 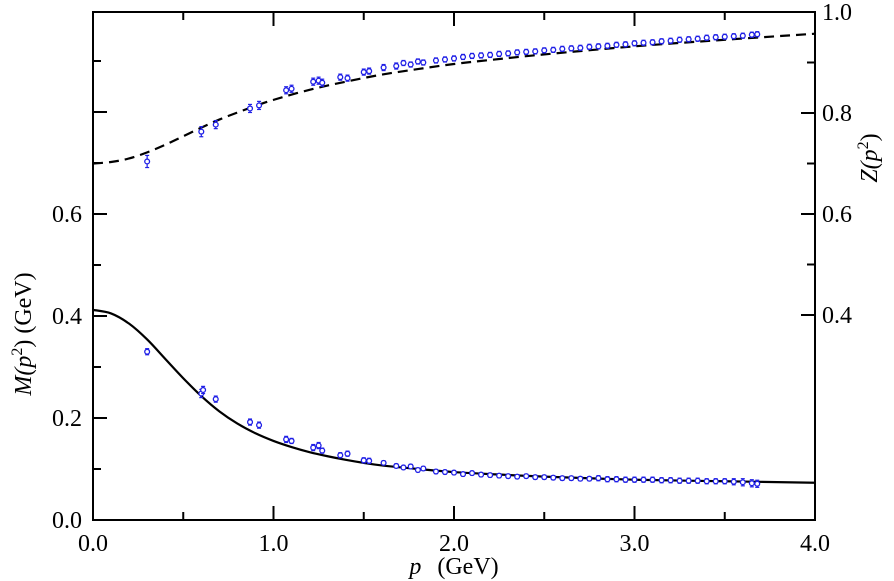 I want to click on y-left-axis-post: ) (GeV), so click(x=24, y=309).